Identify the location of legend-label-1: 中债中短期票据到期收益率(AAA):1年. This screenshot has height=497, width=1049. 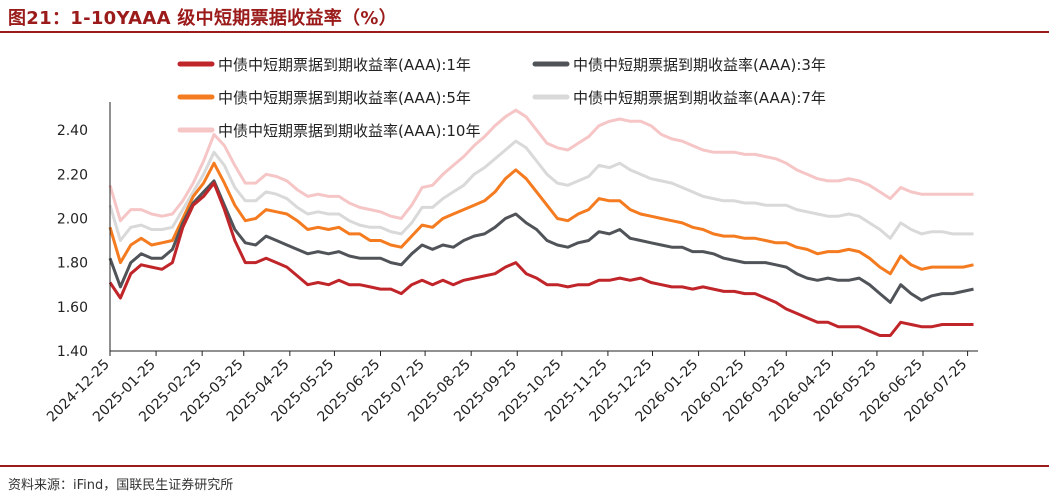
(344, 65).